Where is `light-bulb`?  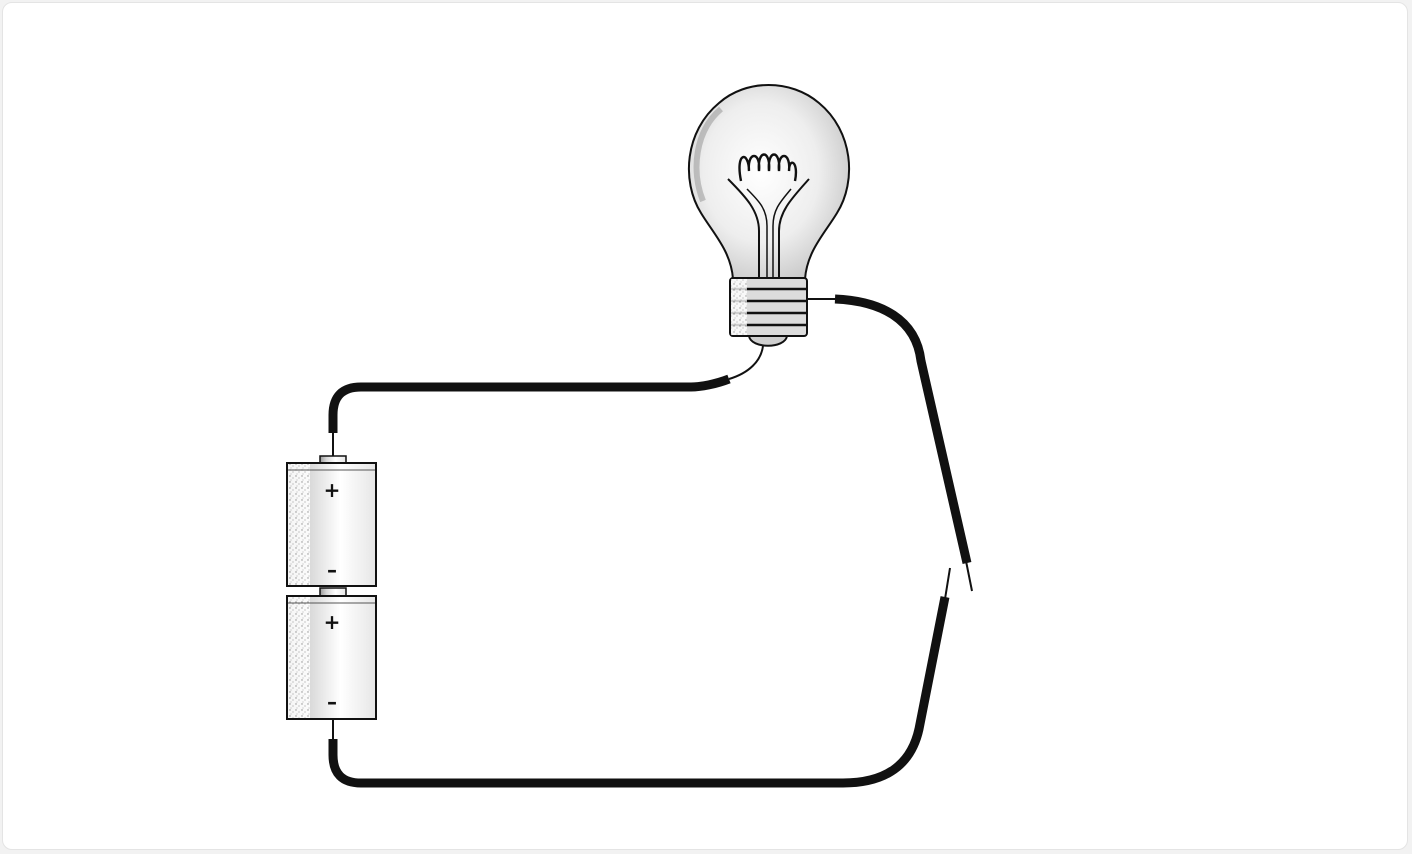 light-bulb is located at coordinates (769, 215).